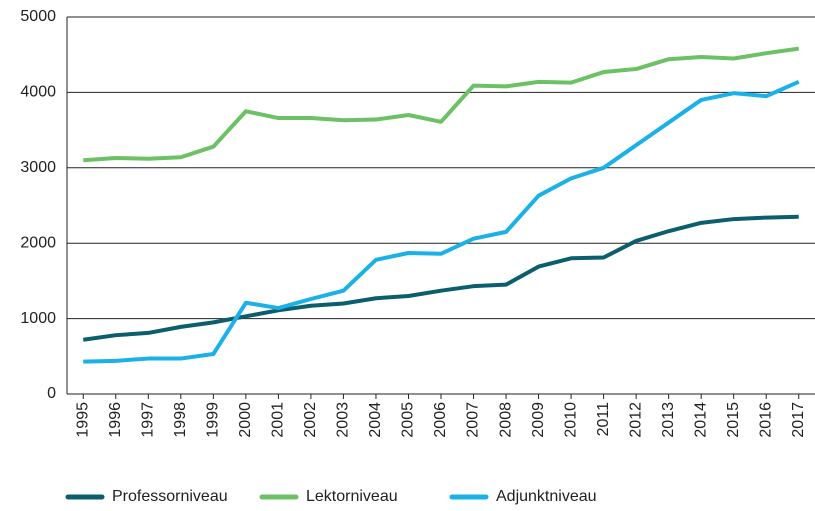 The height and width of the screenshot is (511, 815). I want to click on legend-label: Lektorniveau, so click(352, 496).